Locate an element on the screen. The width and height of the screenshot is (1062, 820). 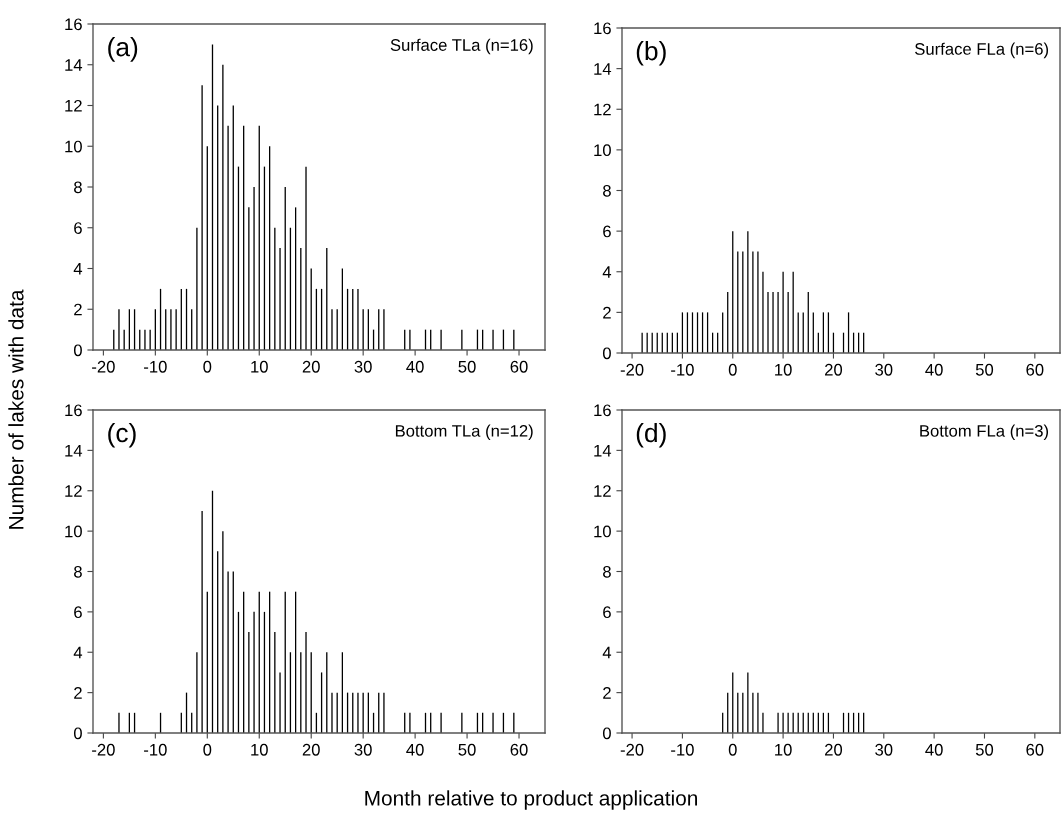
annotation: Bottom FLa (n=3) is located at coordinates (984, 432).